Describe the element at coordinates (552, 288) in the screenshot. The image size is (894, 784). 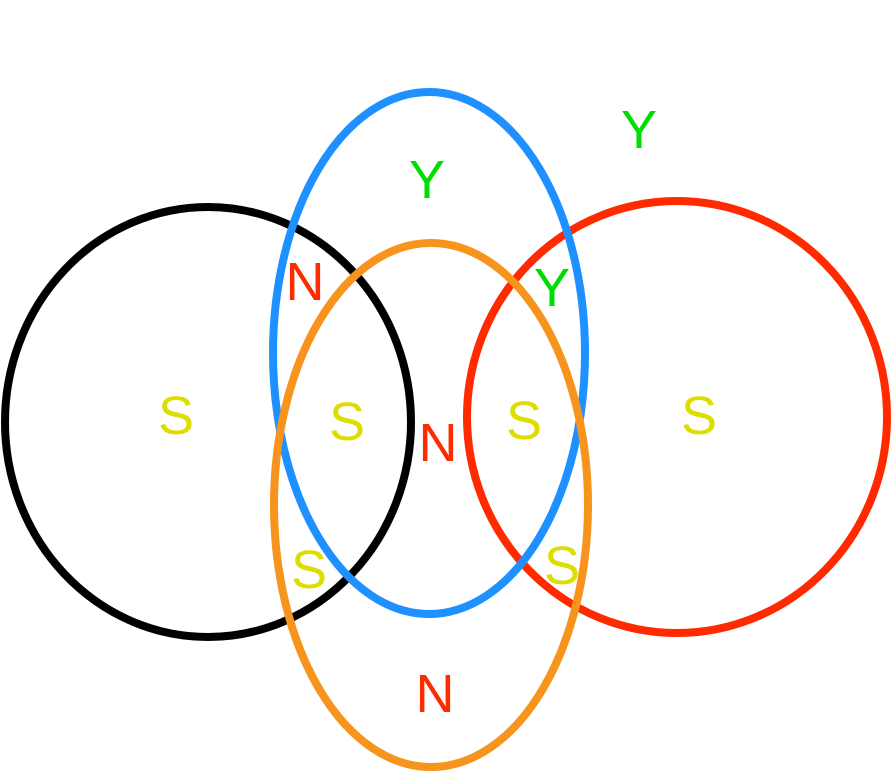
I see `label-blue-red-overlap: Y` at that location.